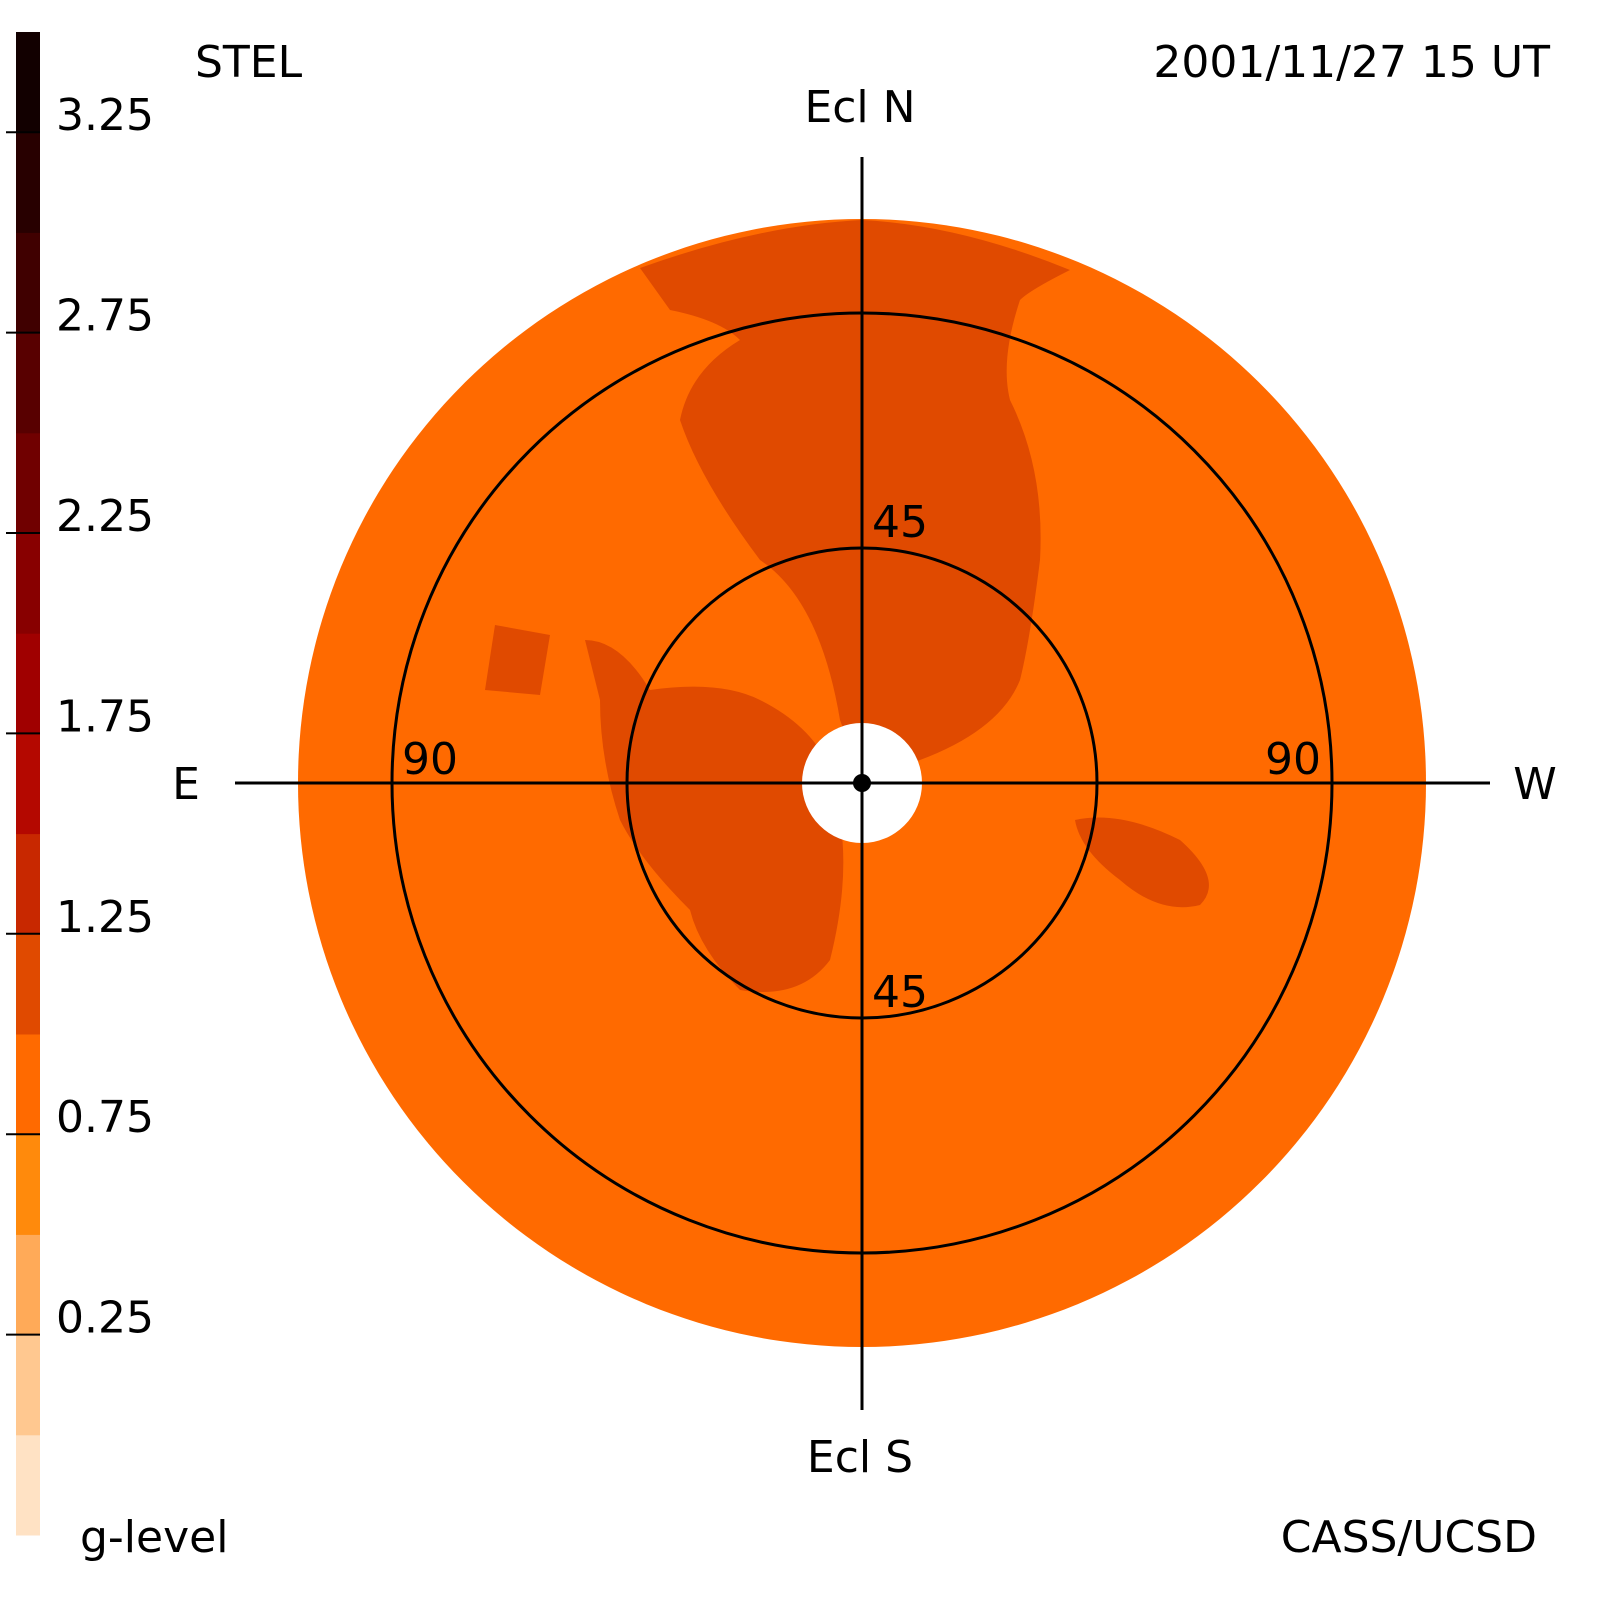  What do you see at coordinates (105, 115) in the screenshot?
I see `colorbar-tick-label: 3.25` at bounding box center [105, 115].